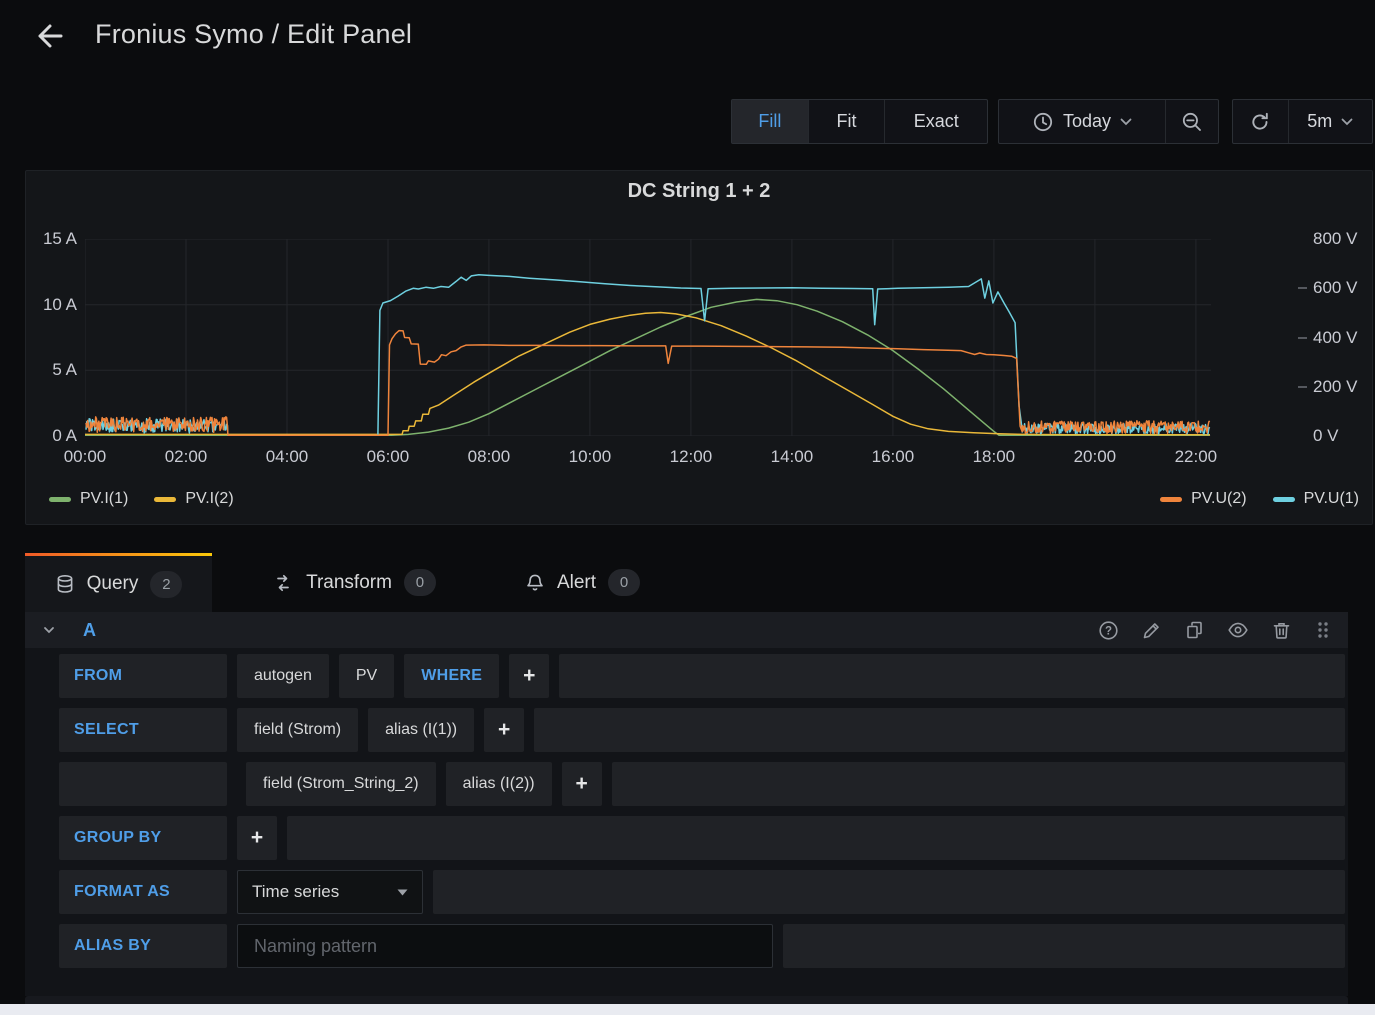 The width and height of the screenshot is (1375, 1015). What do you see at coordinates (699, 191) in the screenshot?
I see `chart-title: DC String 1 + 2` at bounding box center [699, 191].